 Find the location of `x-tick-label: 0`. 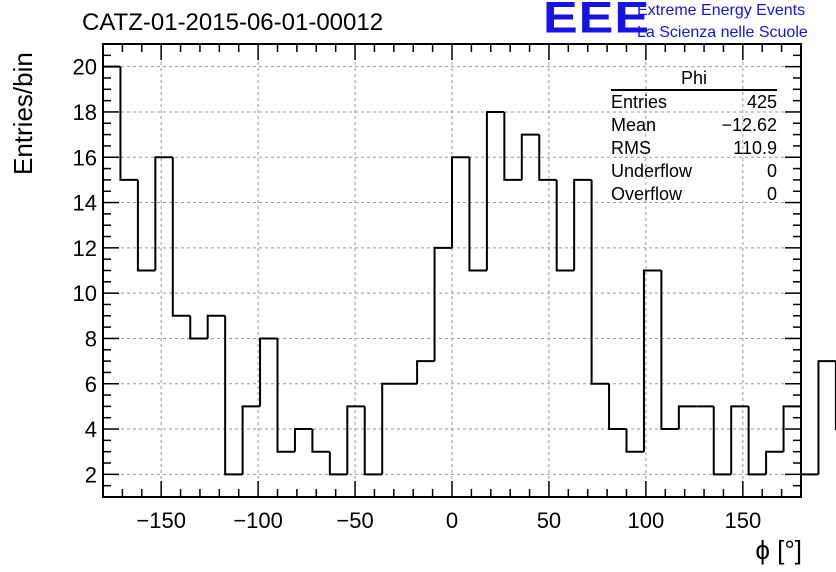

x-tick-label: 0 is located at coordinates (452, 520).